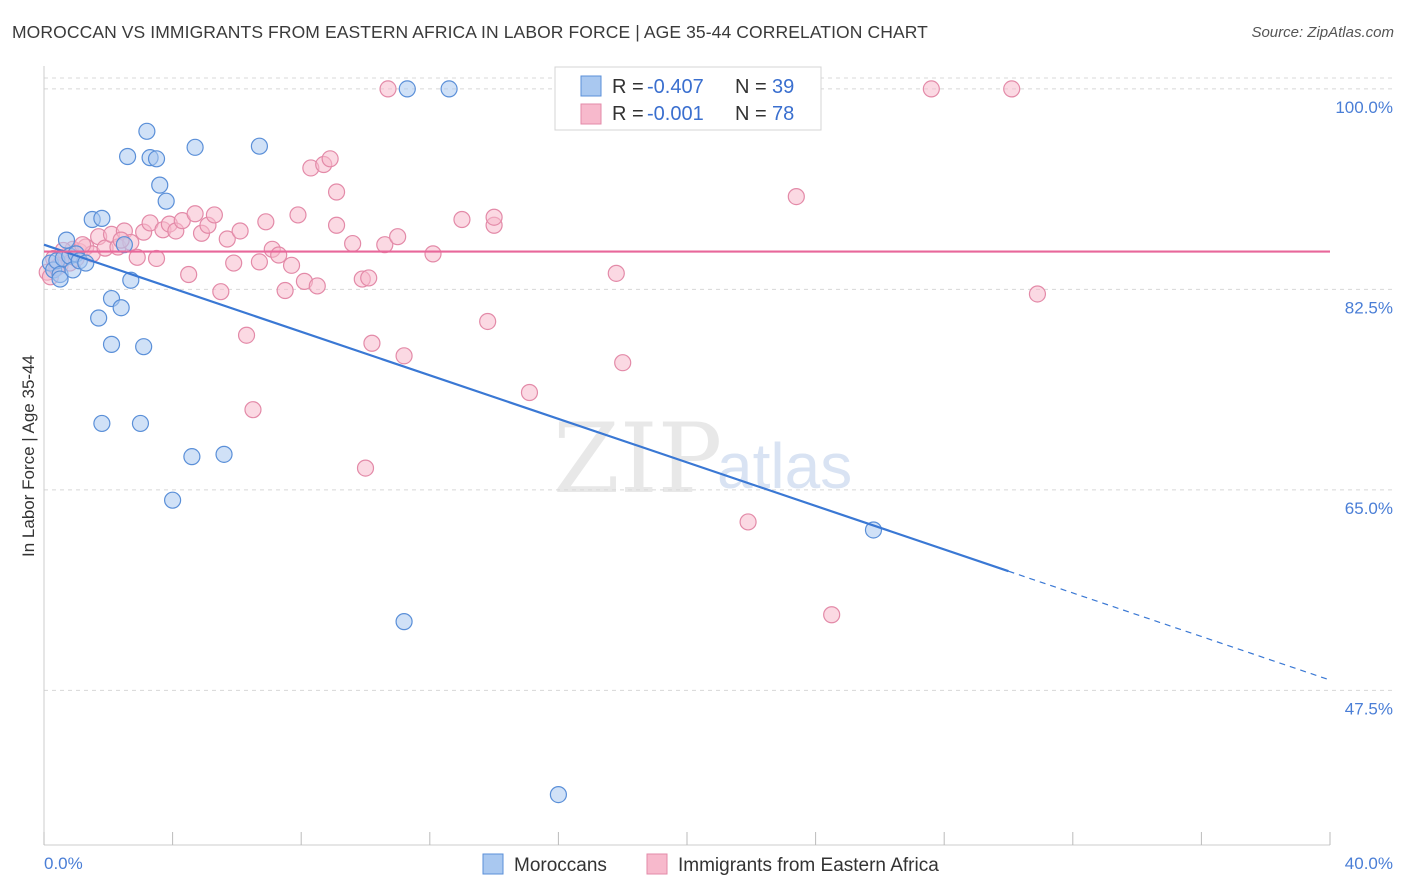  Describe the element at coordinates (675, 114) in the screenshot. I see `legend-r-value-2: -0.001` at that location.